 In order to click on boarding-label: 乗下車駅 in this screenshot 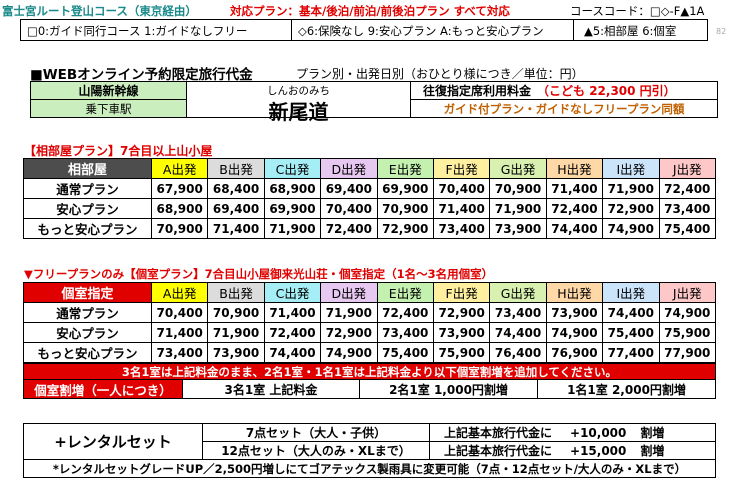, I will do `click(108, 108)`.